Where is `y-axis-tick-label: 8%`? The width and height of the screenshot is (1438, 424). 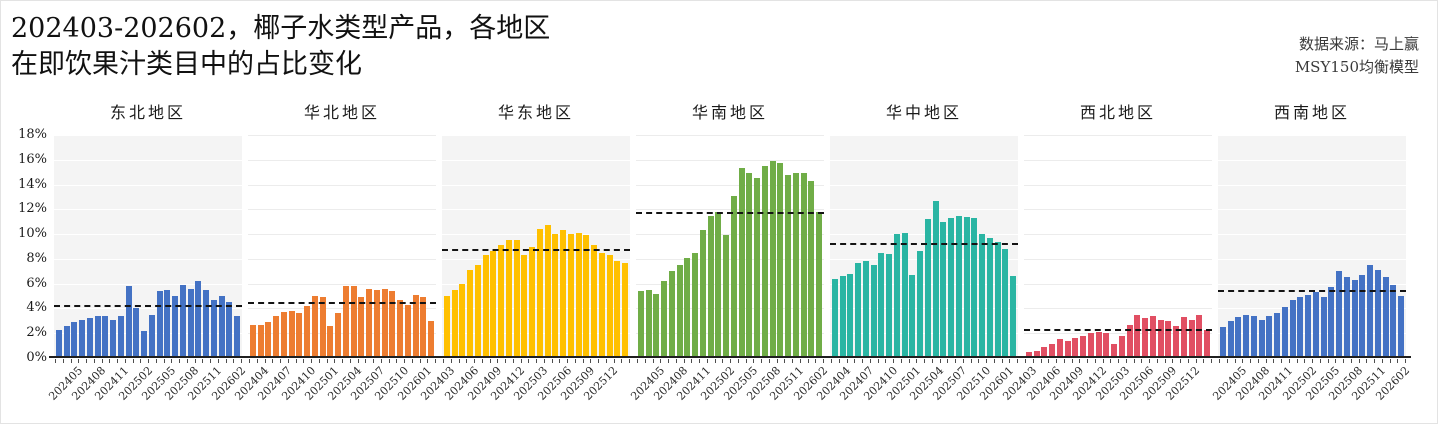 y-axis-tick-label: 8% is located at coordinates (36, 258).